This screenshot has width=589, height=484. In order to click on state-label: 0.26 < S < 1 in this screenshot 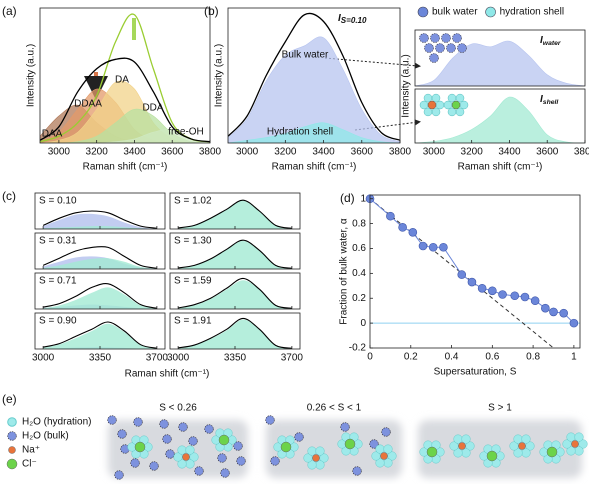, I will do `click(334, 408)`.